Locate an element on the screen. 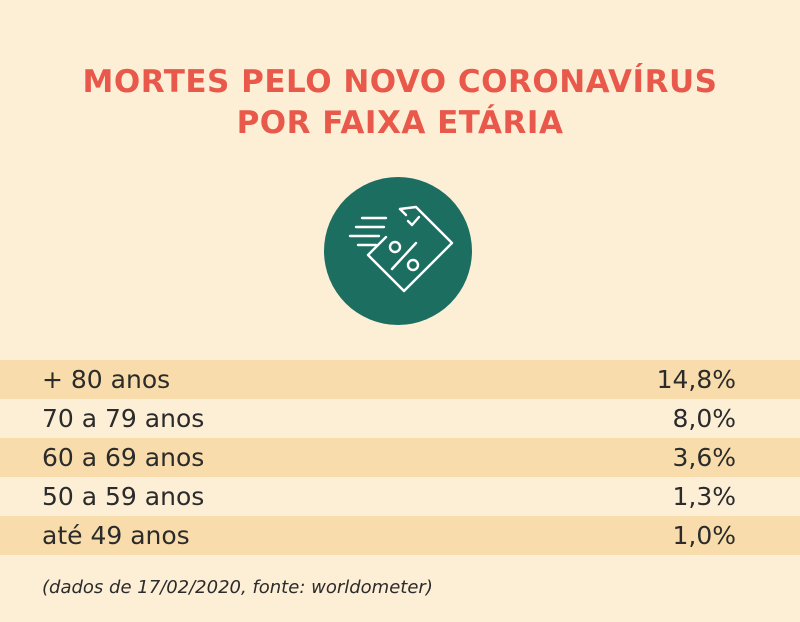  table-row: até 49 anos 1,0% is located at coordinates (400, 535).